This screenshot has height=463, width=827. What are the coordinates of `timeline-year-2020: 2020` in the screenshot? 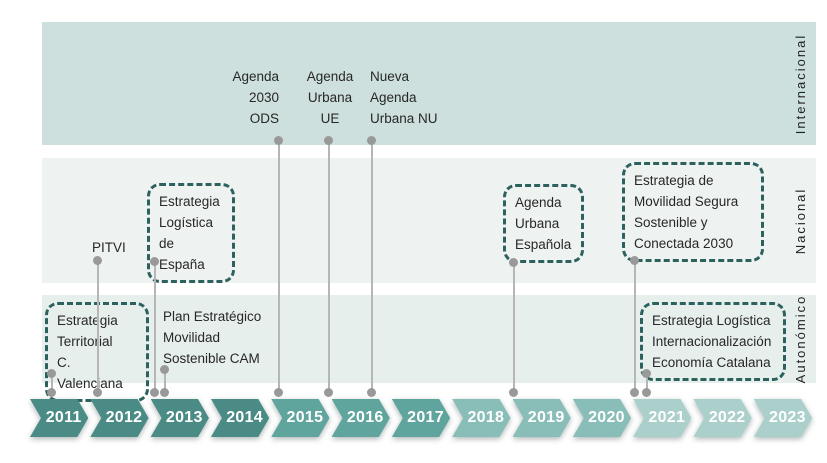 It's located at (602, 418).